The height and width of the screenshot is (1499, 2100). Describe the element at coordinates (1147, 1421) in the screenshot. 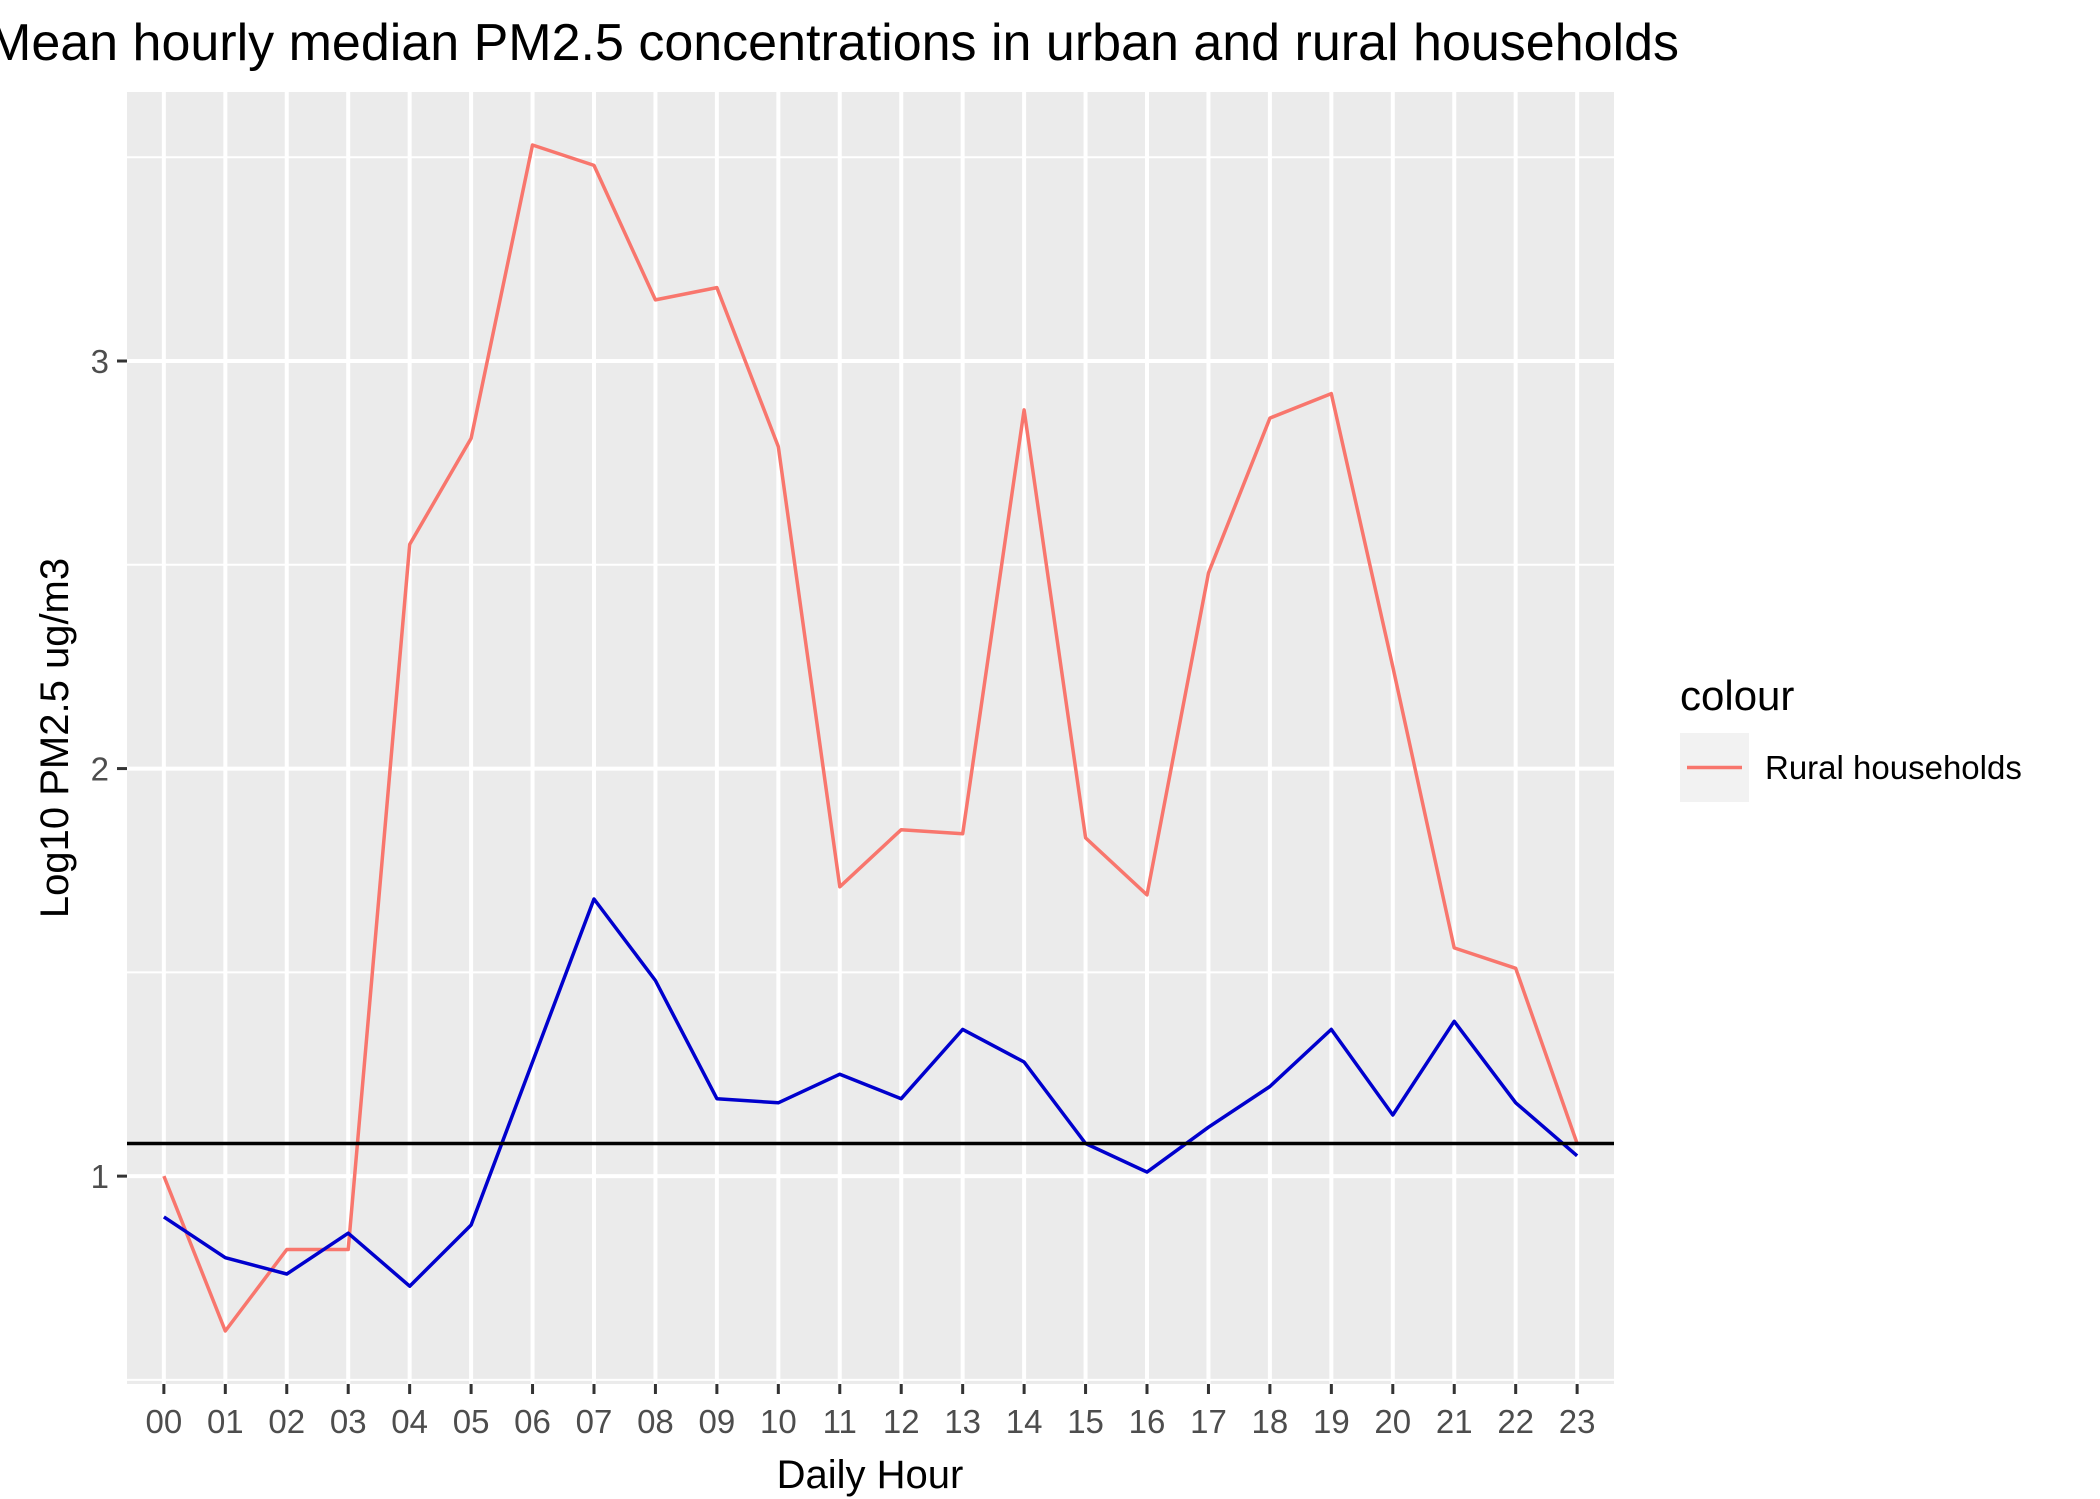

I see `x-tick-label: 16` at that location.